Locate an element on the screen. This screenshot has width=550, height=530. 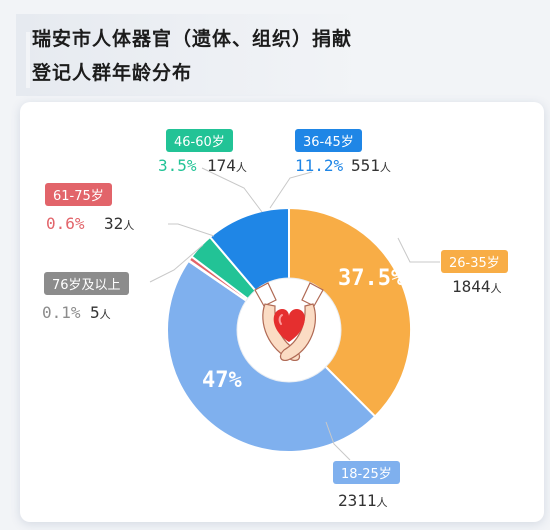
legend-tag-18-25: 18-25岁 is located at coordinates (366, 472).